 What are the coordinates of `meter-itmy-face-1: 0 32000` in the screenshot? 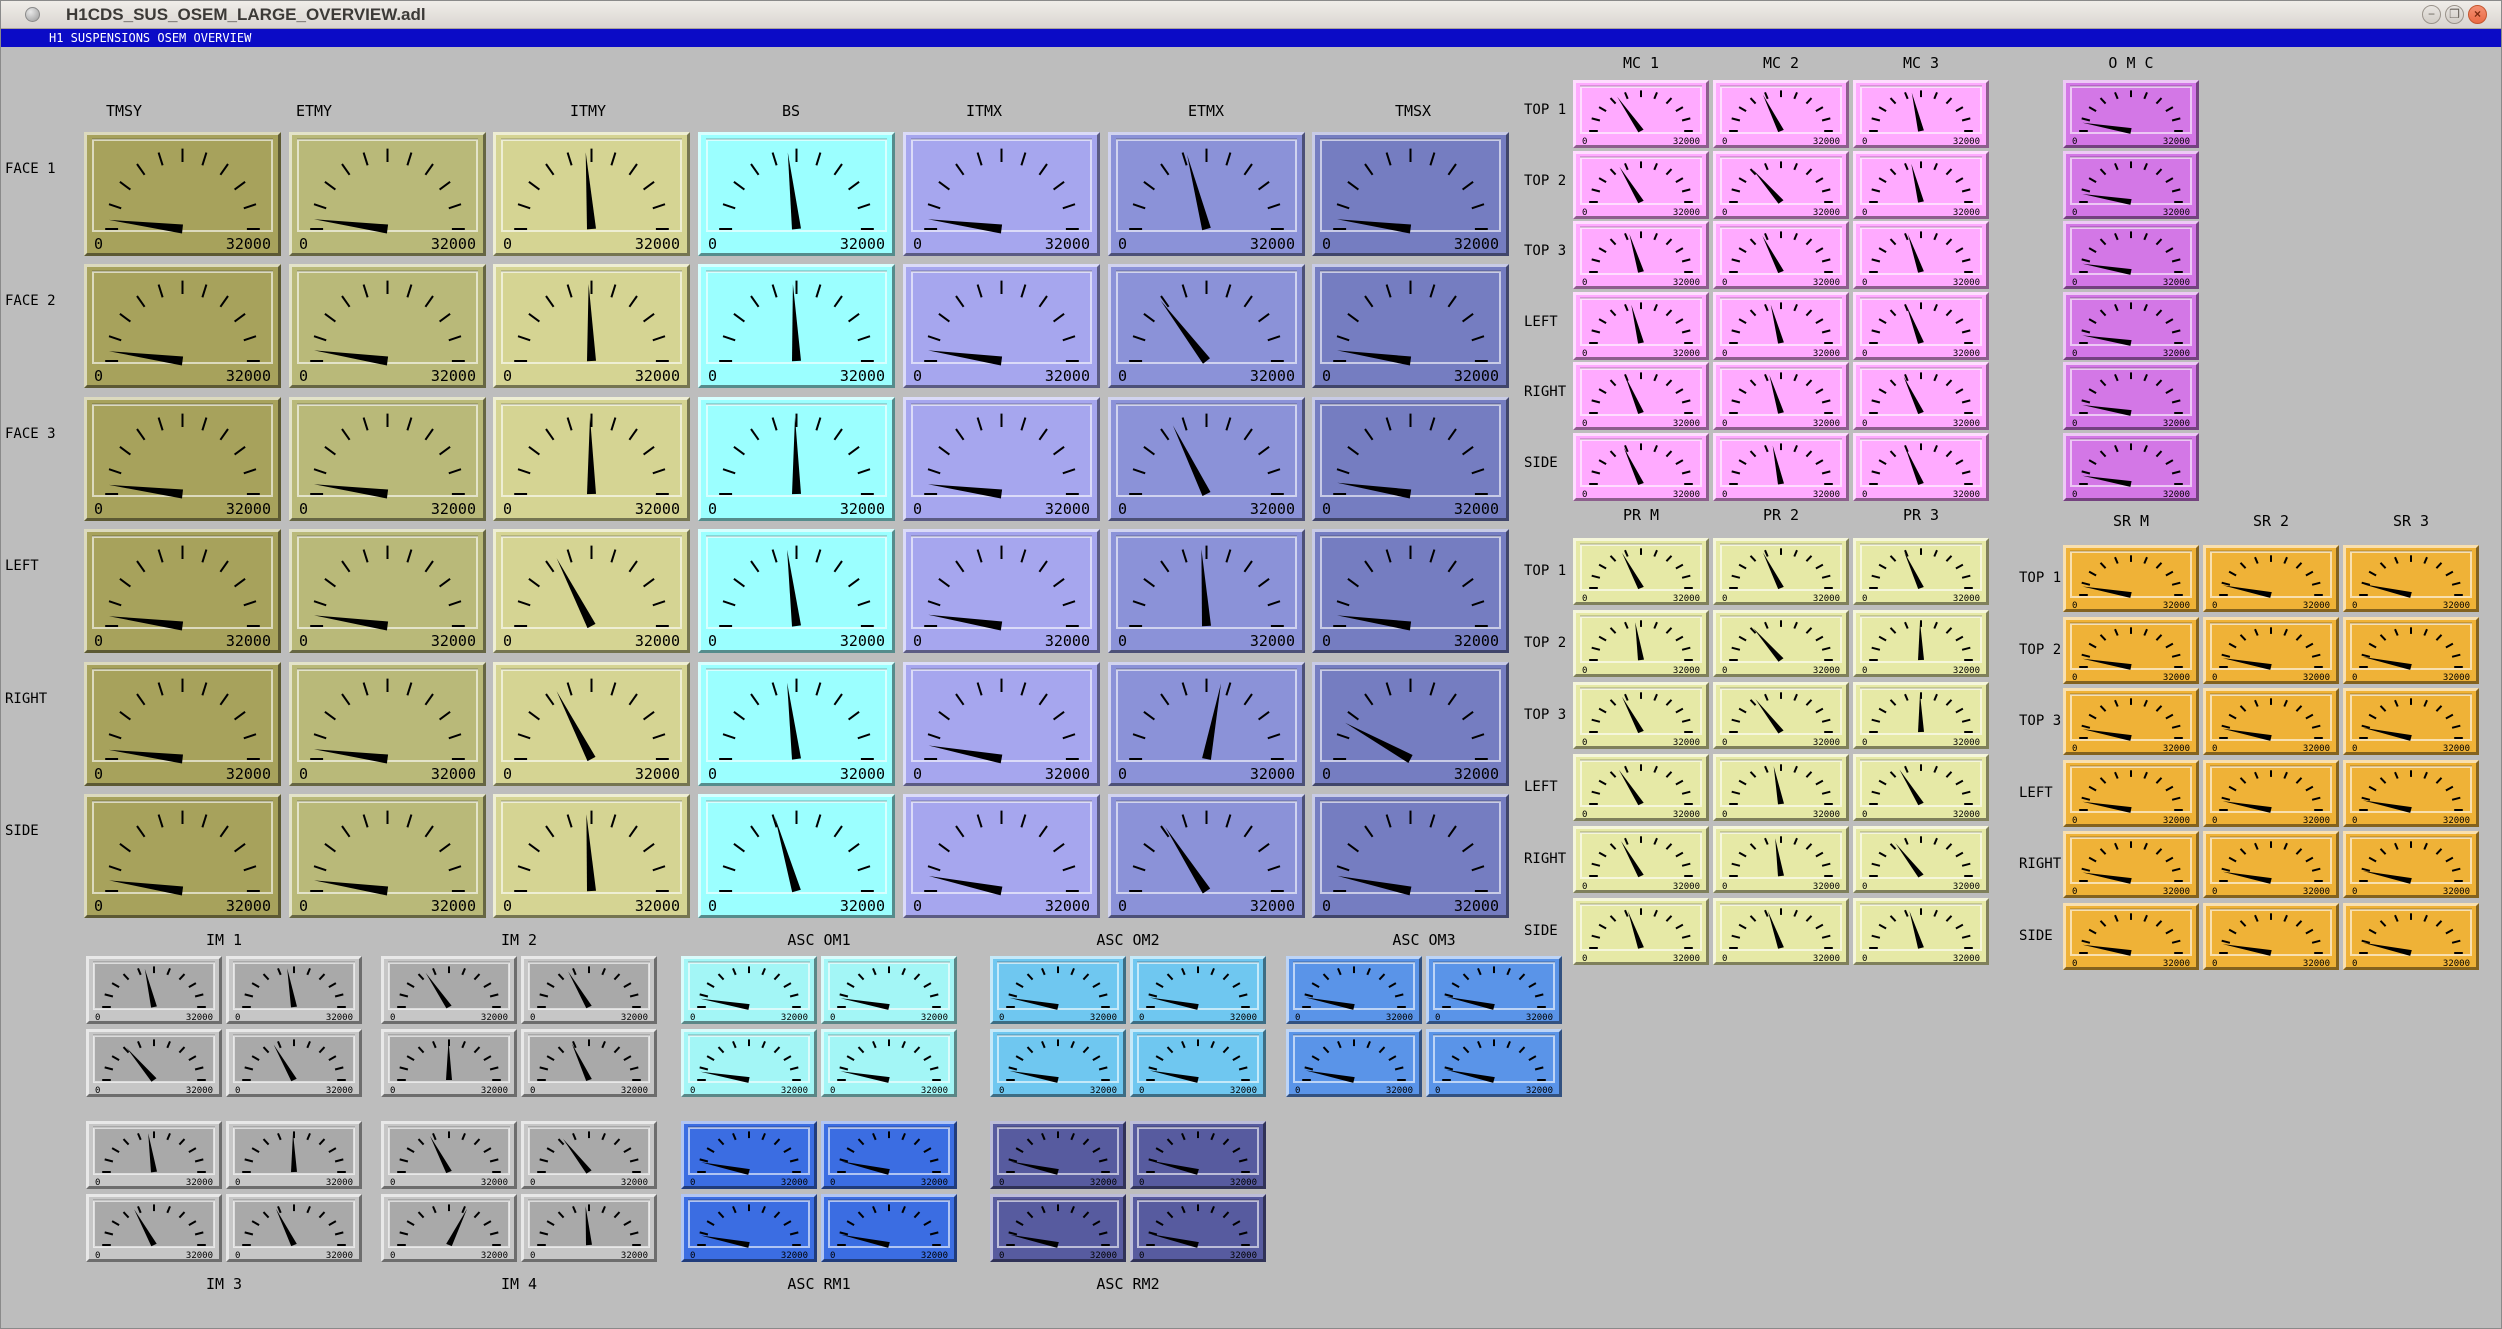 It's located at (592, 194).